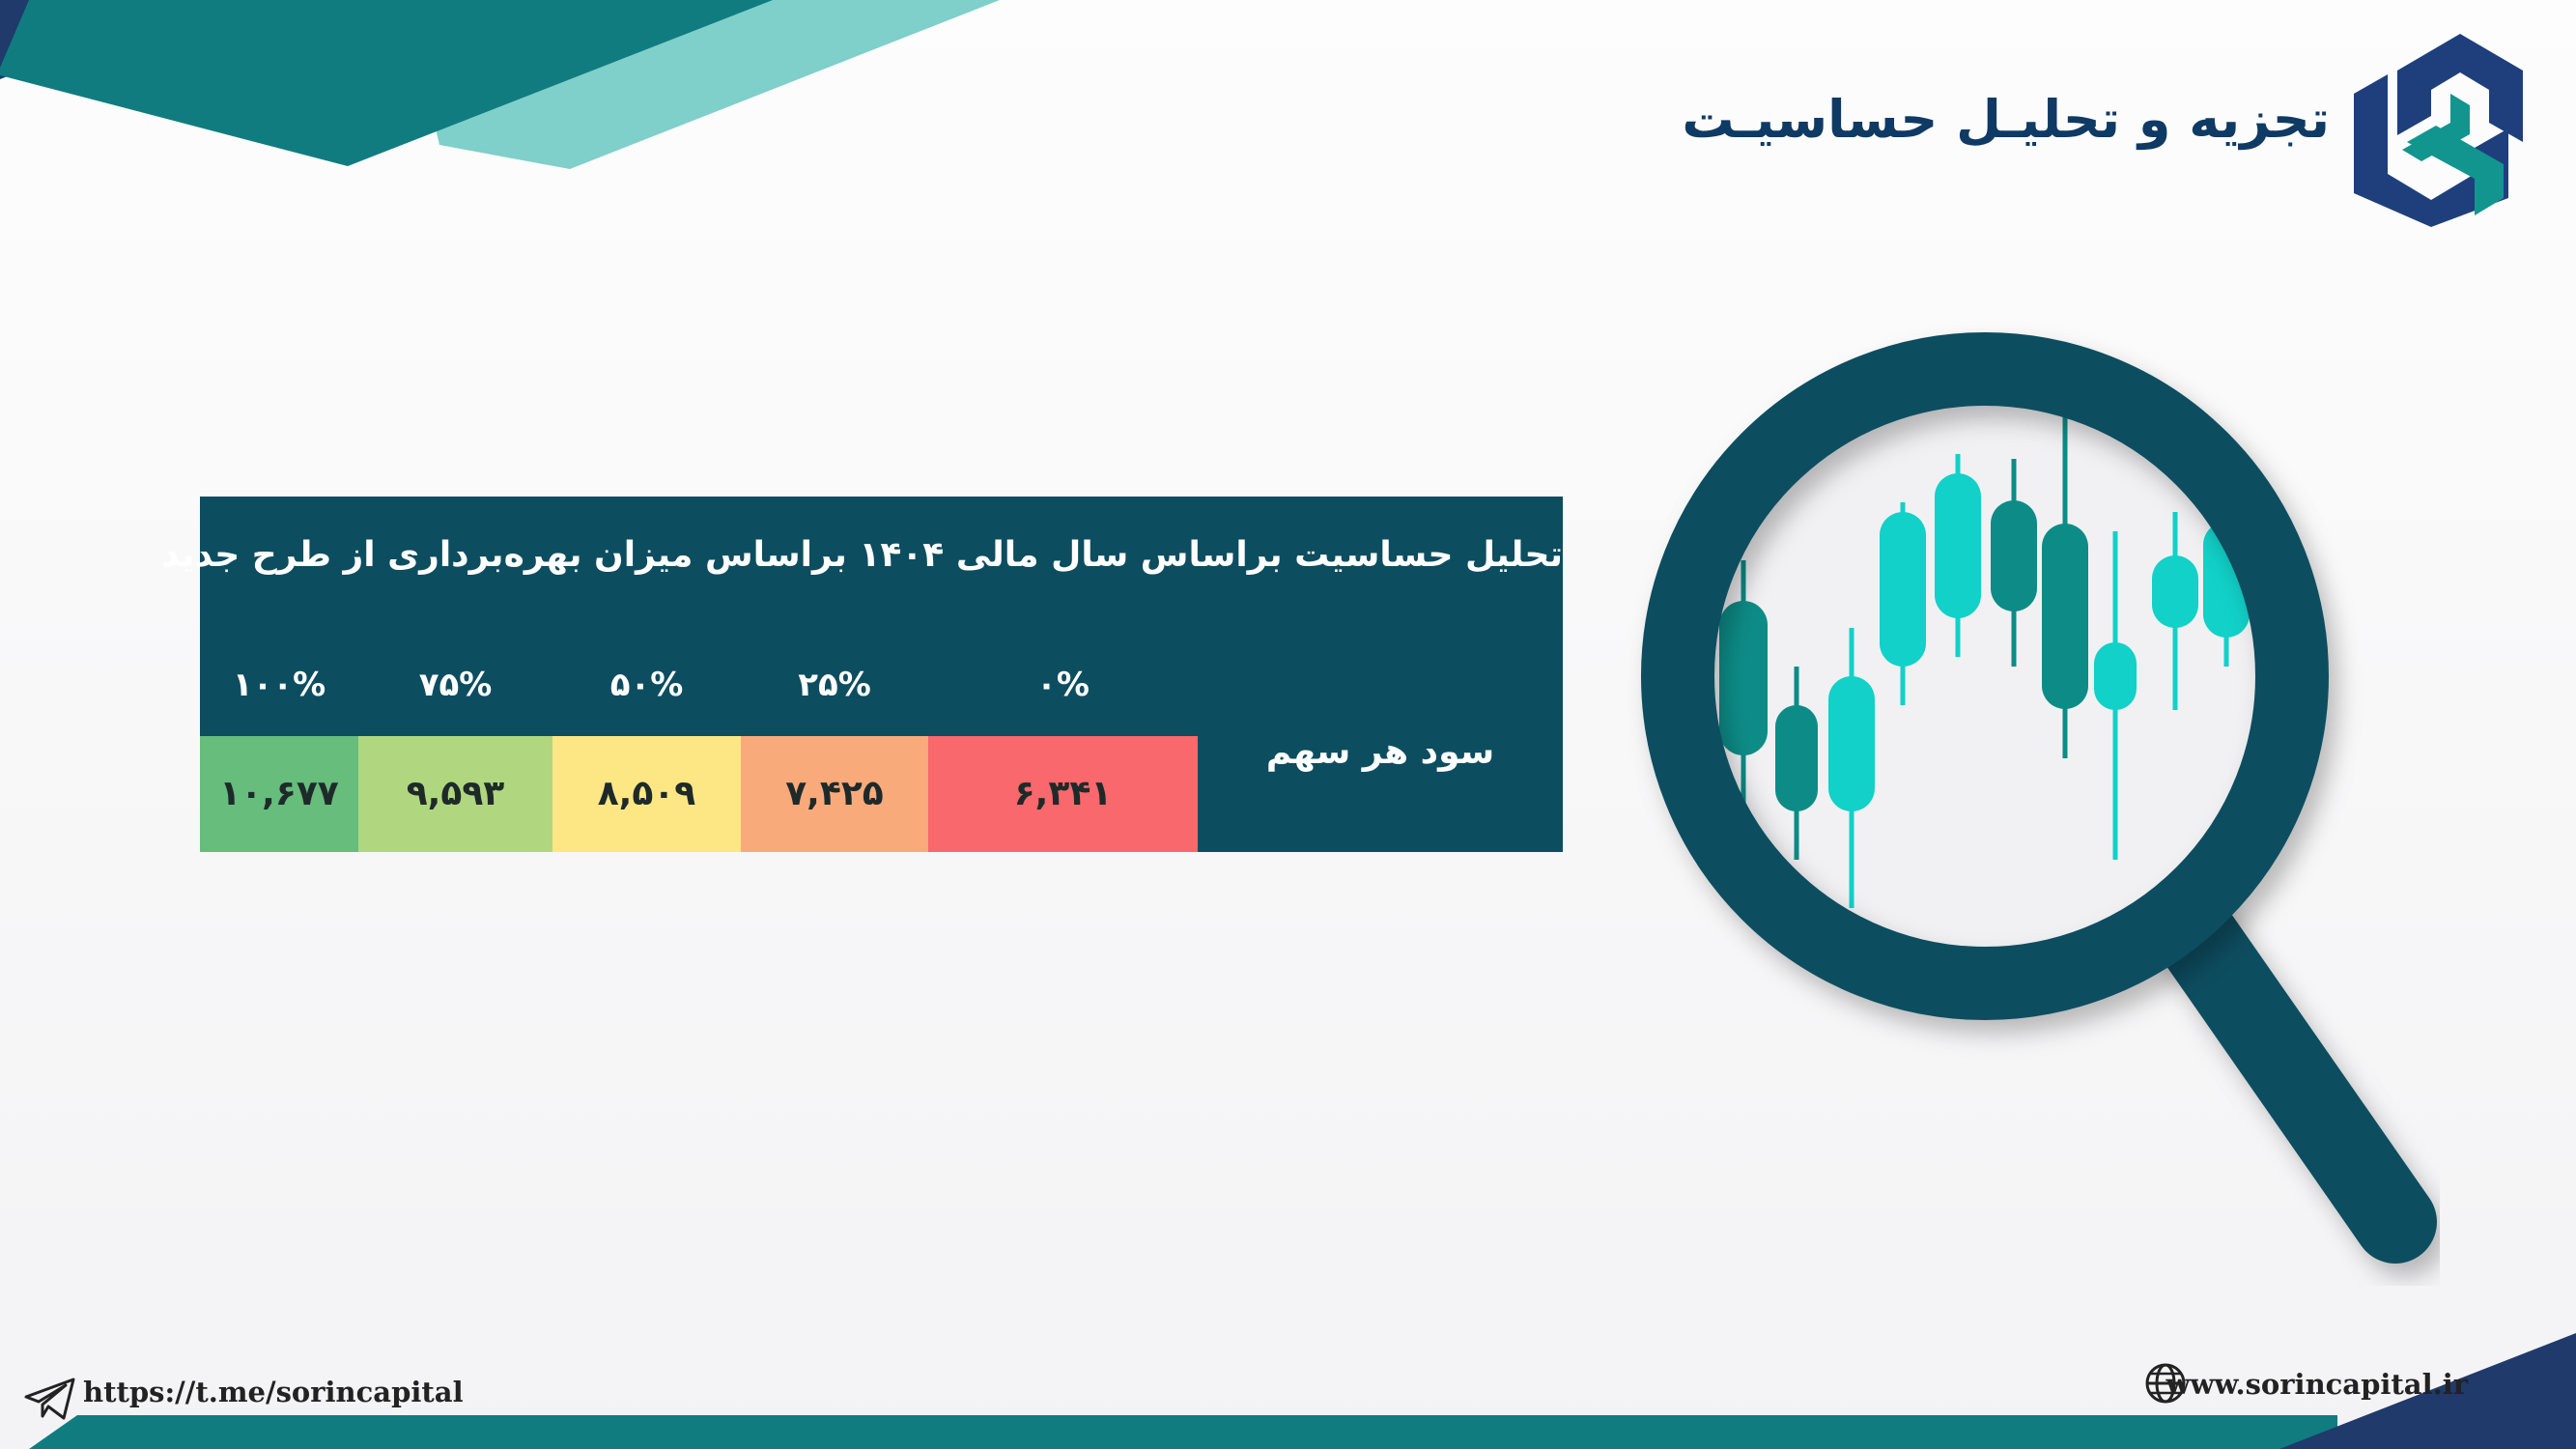 This screenshot has height=1449, width=2576. Describe the element at coordinates (279, 685) in the screenshot. I see `column-header-100: ۱۰۰%` at that location.